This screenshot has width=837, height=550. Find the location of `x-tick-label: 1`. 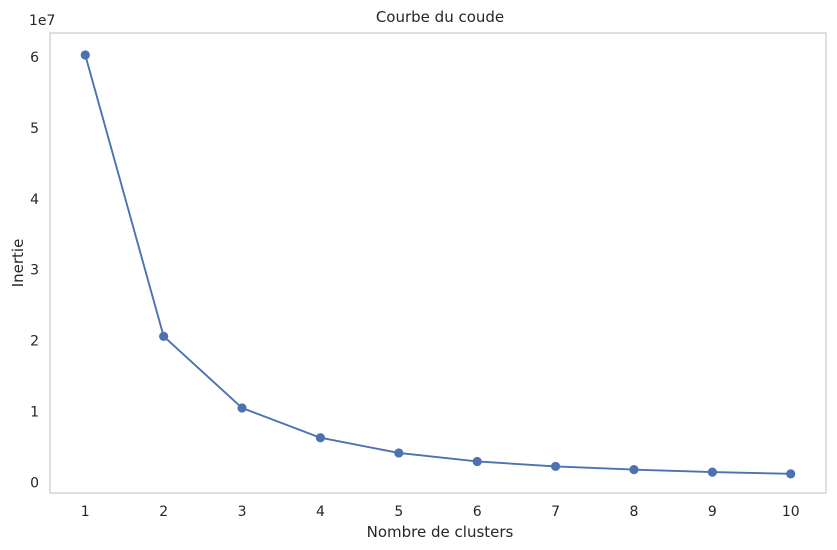

x-tick-label: 1 is located at coordinates (85, 512).